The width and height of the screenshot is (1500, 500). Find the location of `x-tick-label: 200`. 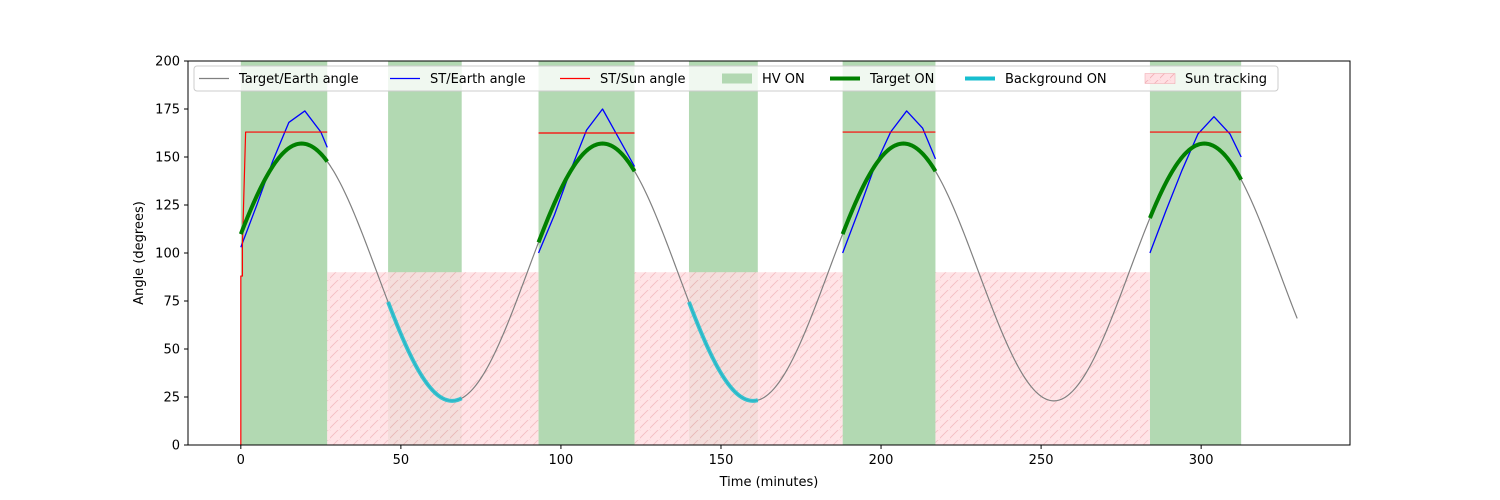

x-tick-label: 200 is located at coordinates (881, 460).